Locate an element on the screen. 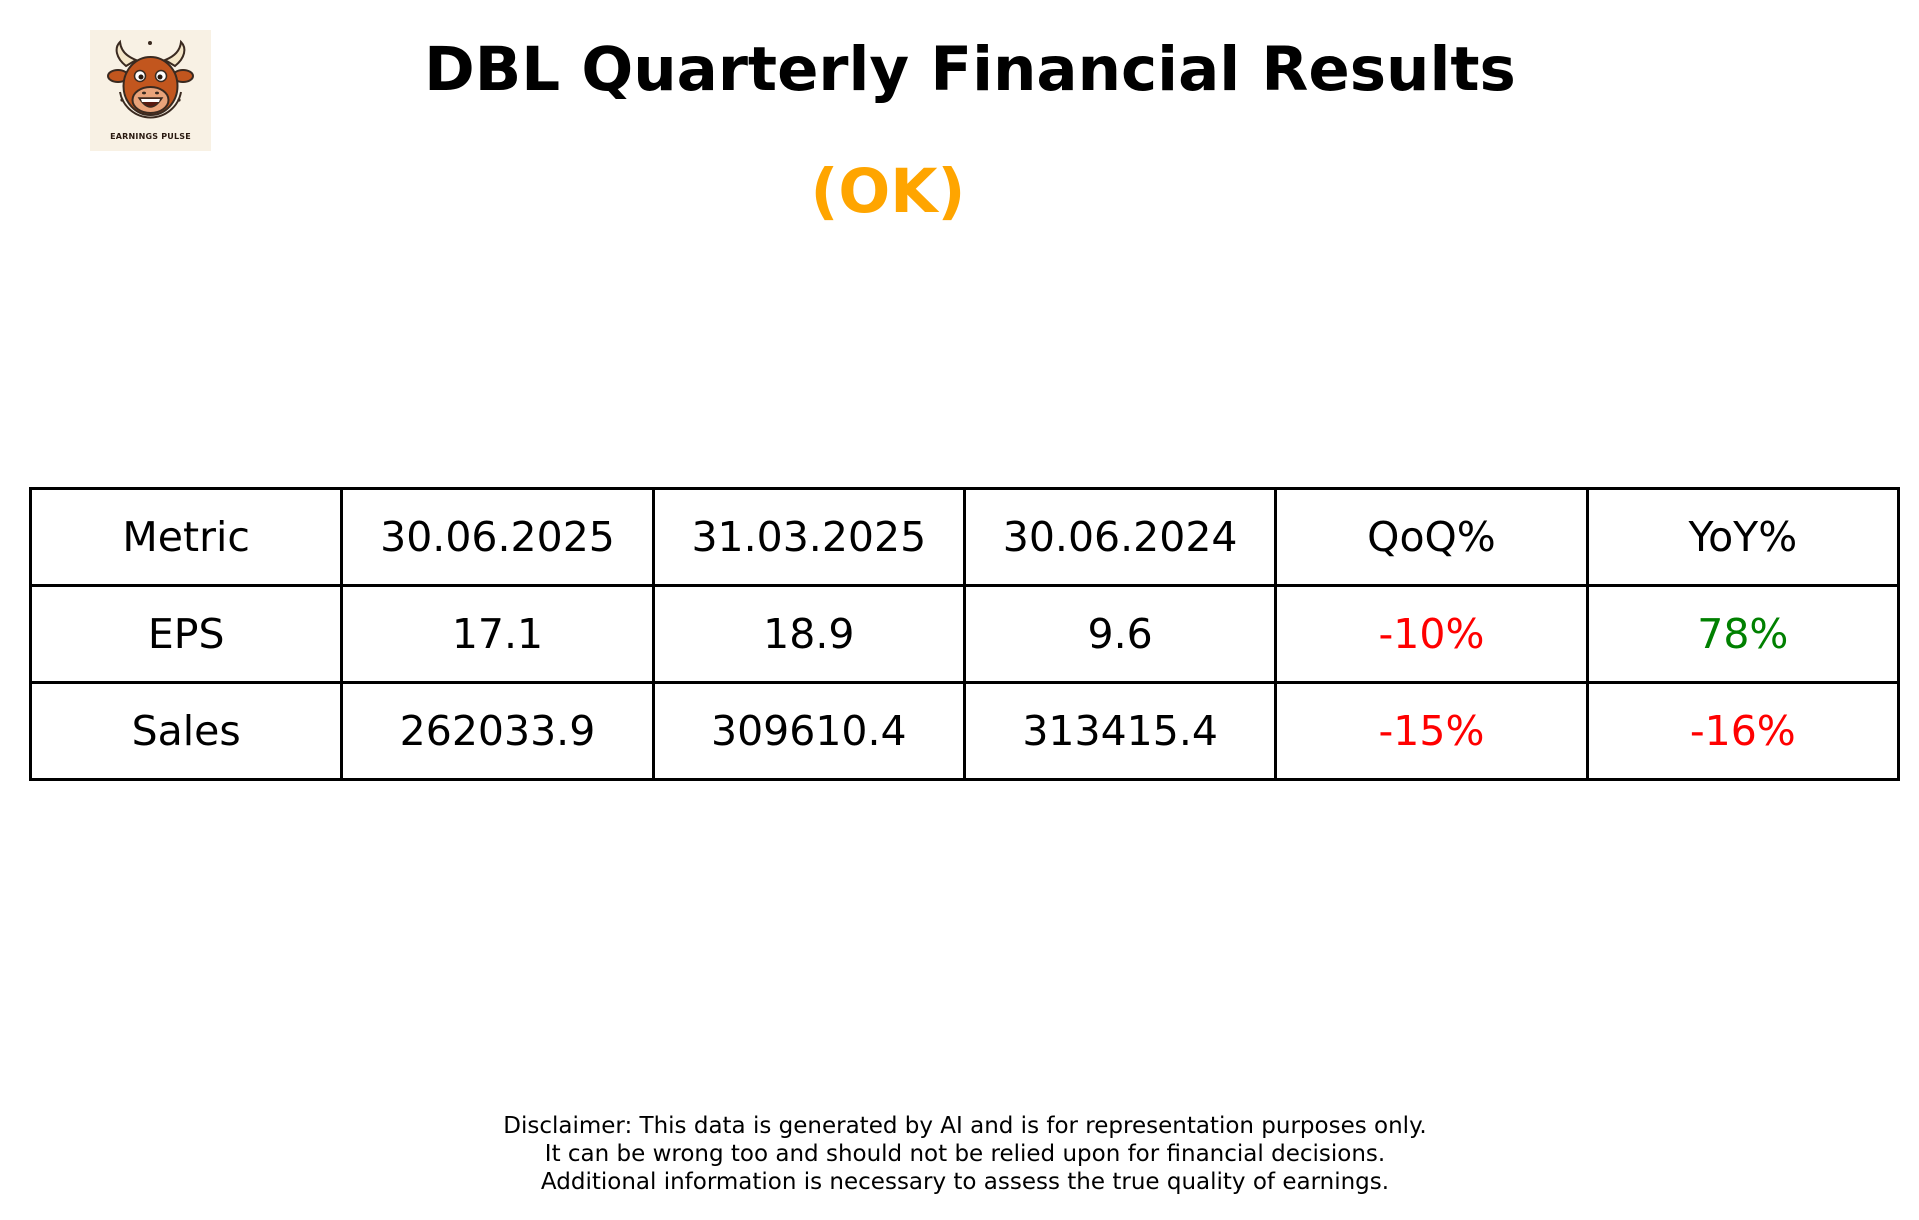  sales-yoy-change: -16% is located at coordinates (1743, 731).